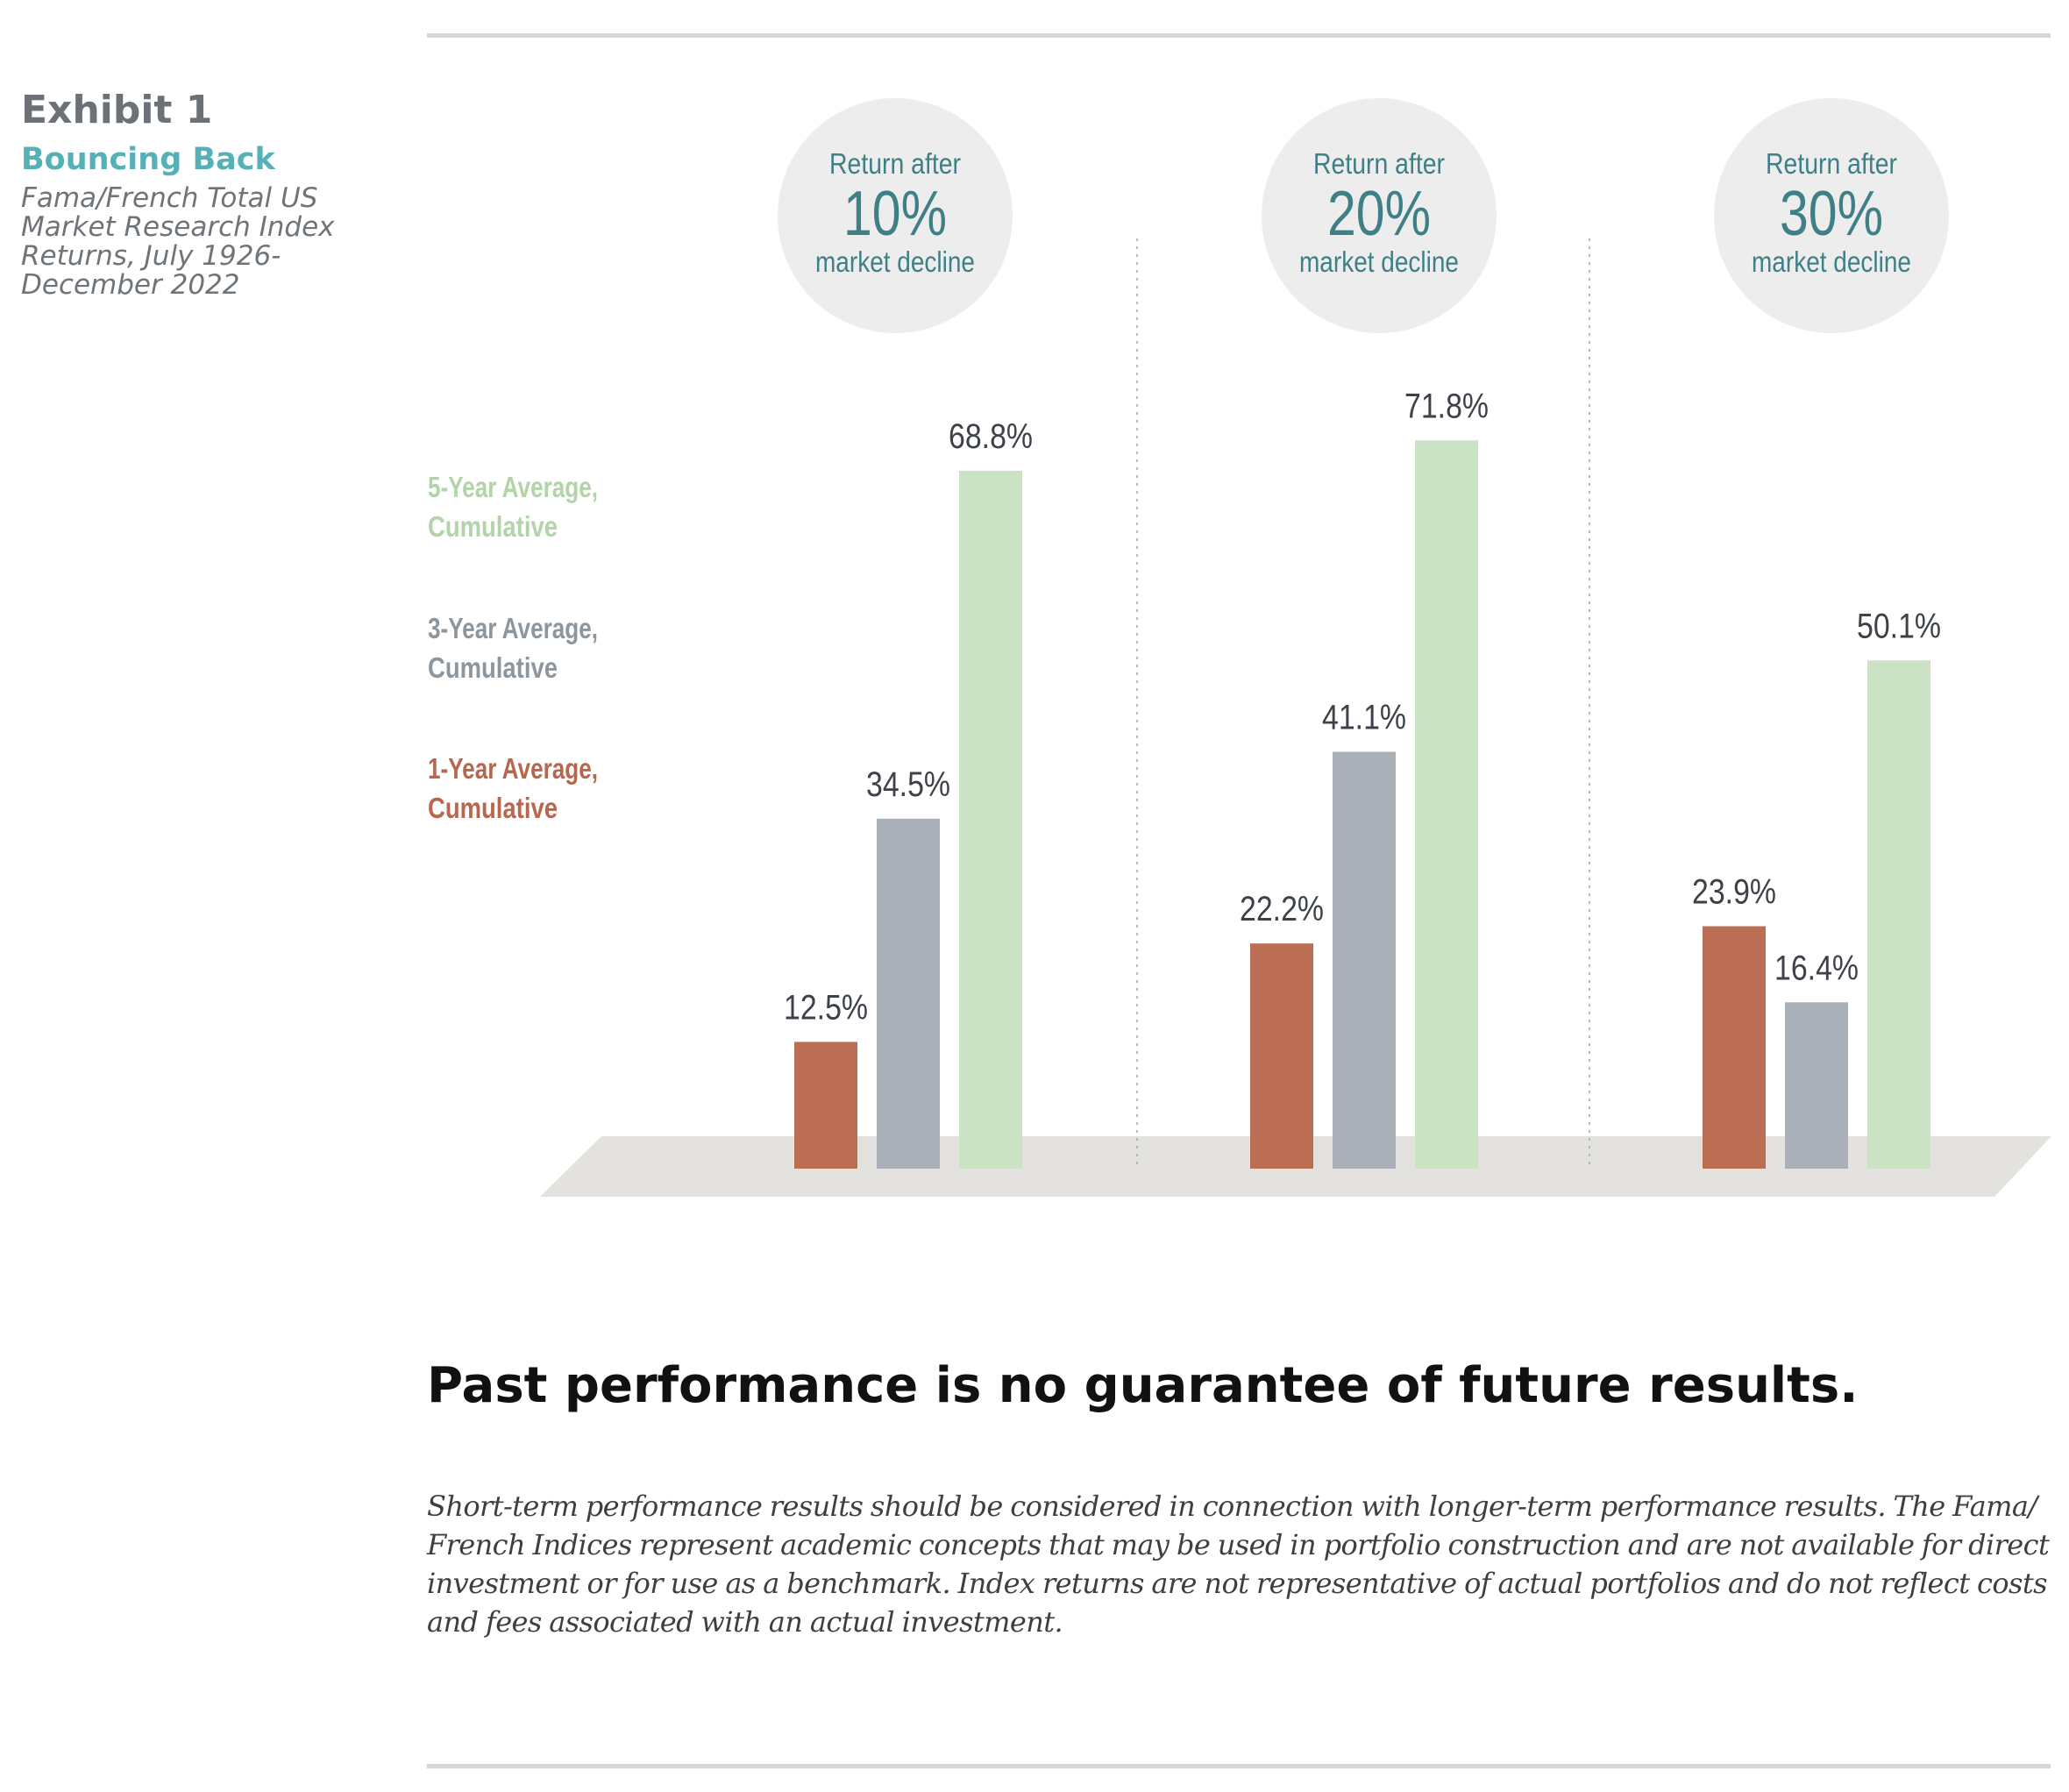 The height and width of the screenshot is (1792, 2069). I want to click on bar-s3-g1, so click(990, 819).